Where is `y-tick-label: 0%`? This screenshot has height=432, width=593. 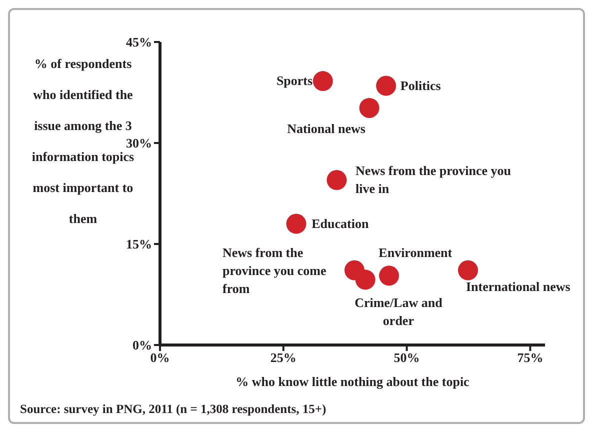
y-tick-label: 0% is located at coordinates (142, 345).